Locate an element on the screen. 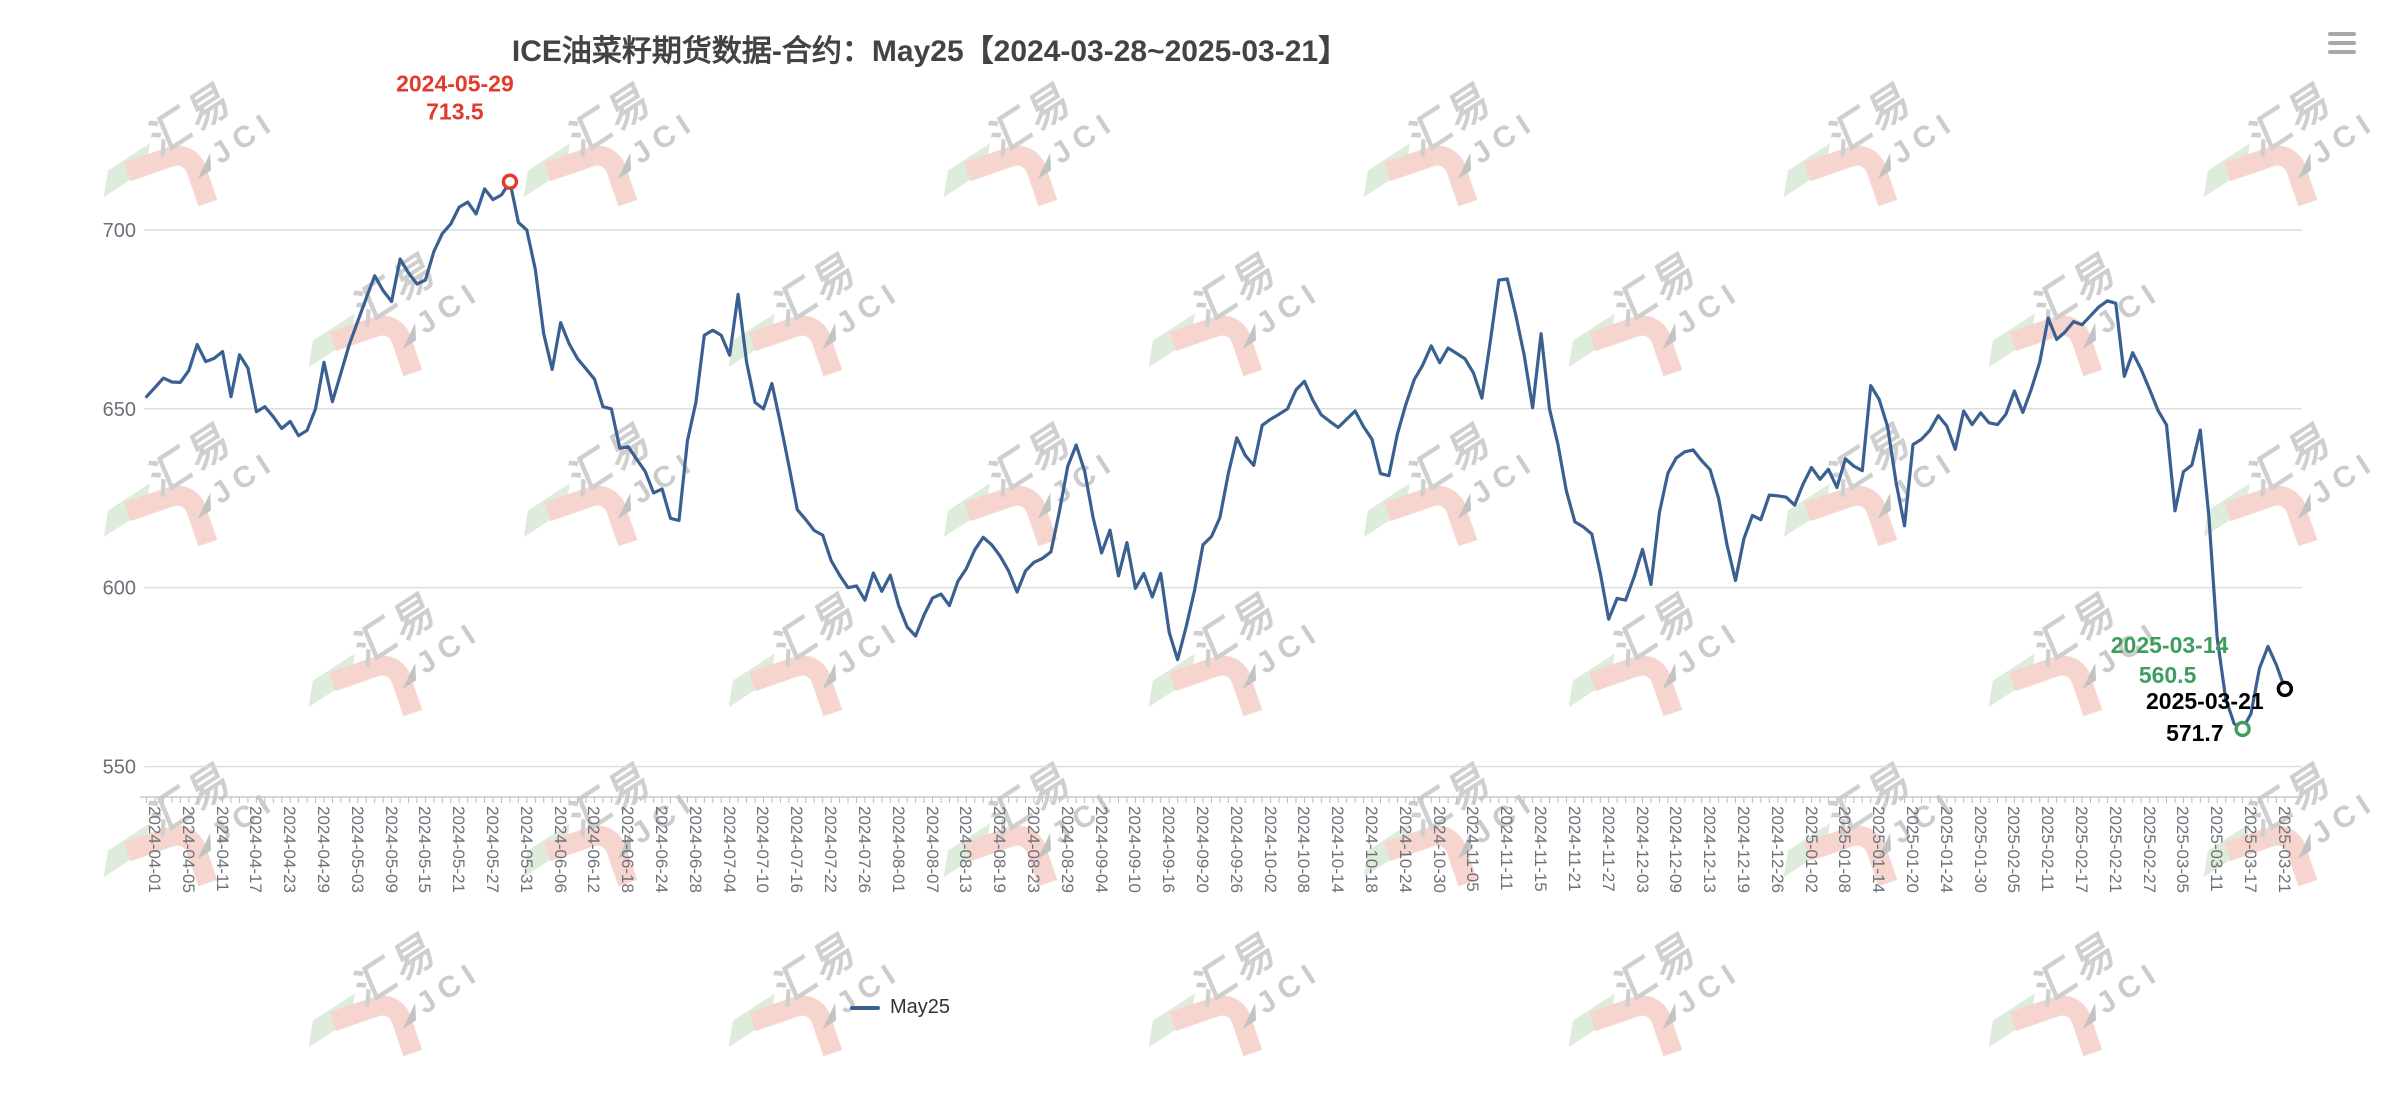  marker-label-2025-03-21-value: 571.7 is located at coordinates (2195, 733).